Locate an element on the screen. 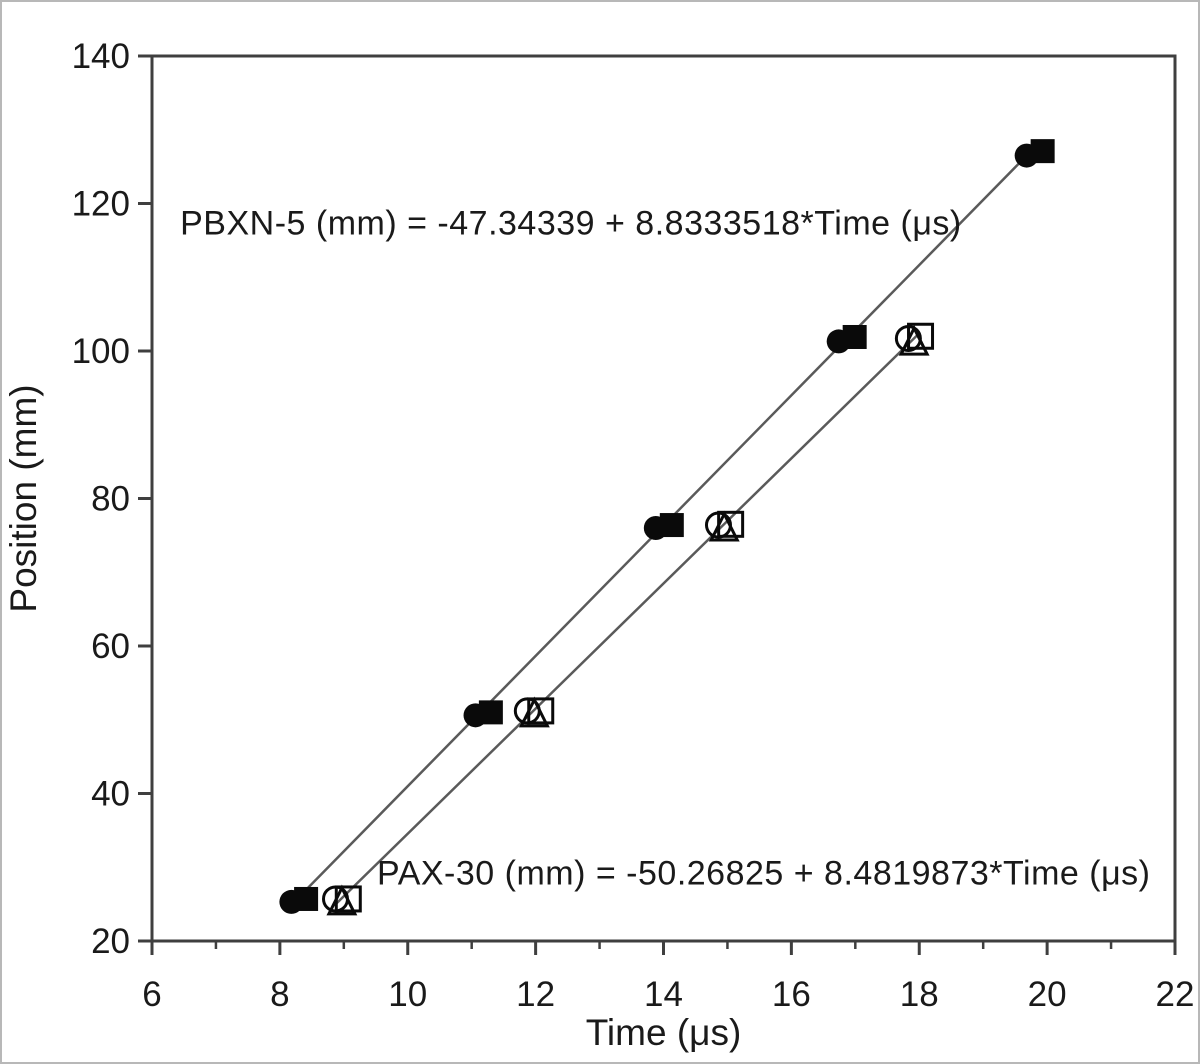  x-axis-tick-label: 12 is located at coordinates (535, 994).